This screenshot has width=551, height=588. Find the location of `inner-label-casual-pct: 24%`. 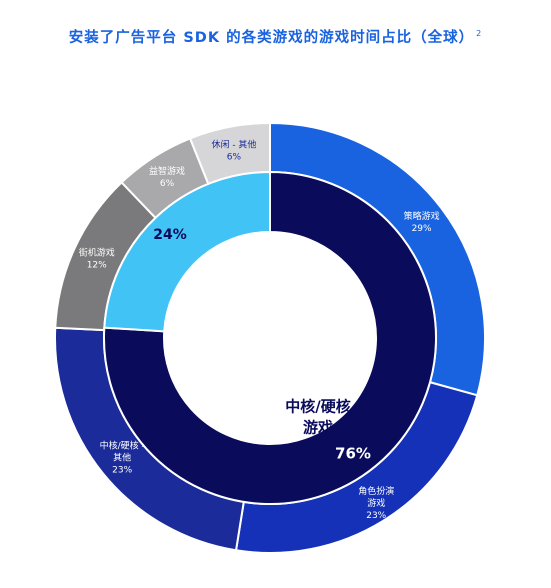

inner-label-casual-pct: 24% is located at coordinates (170, 235).